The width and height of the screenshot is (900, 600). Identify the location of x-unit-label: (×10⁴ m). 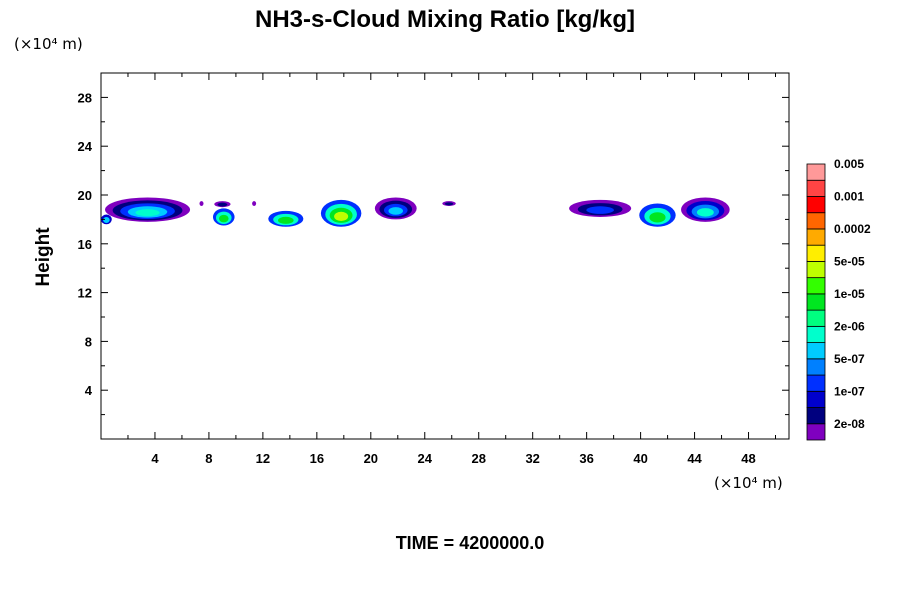
(748, 483).